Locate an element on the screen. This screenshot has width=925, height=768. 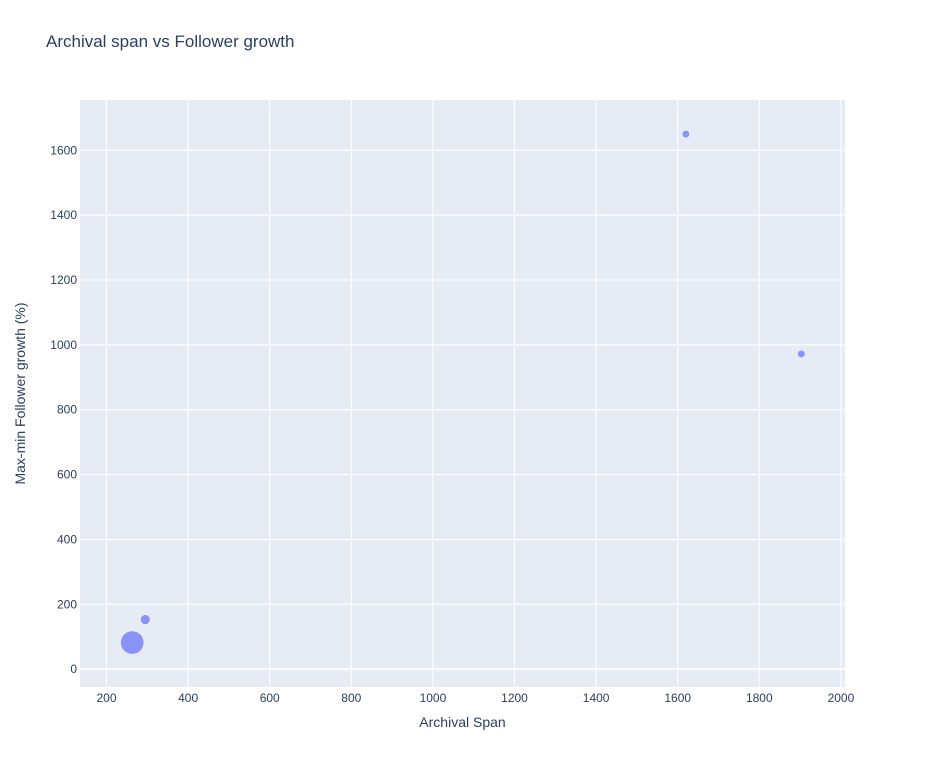
y-tick-label: 1400 is located at coordinates (63, 215).